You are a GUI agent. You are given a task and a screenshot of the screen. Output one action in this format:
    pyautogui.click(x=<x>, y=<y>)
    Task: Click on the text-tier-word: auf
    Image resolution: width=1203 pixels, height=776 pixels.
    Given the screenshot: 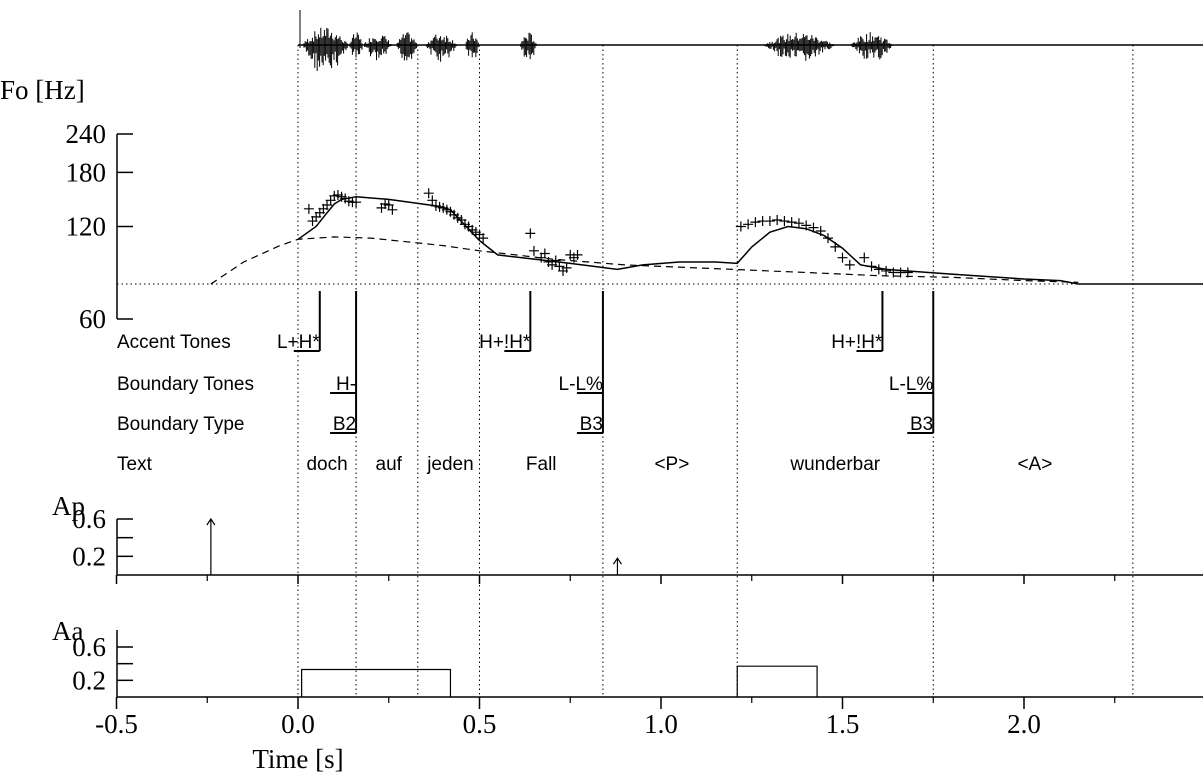 What is the action you would take?
    pyautogui.click(x=389, y=464)
    